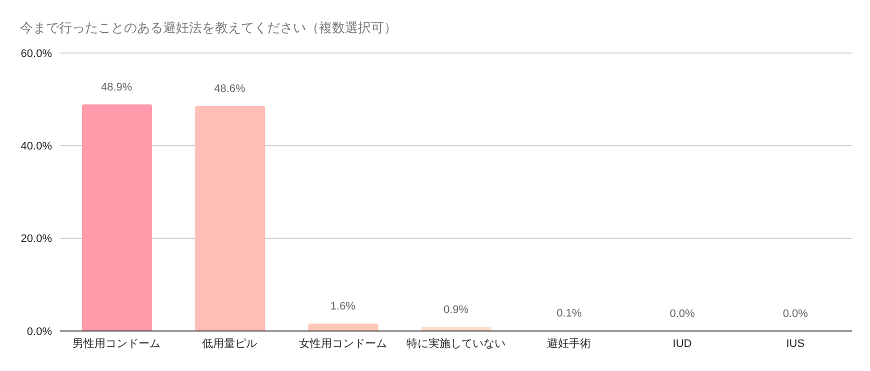  I want to click on data-label: 0.9%, so click(456, 310).